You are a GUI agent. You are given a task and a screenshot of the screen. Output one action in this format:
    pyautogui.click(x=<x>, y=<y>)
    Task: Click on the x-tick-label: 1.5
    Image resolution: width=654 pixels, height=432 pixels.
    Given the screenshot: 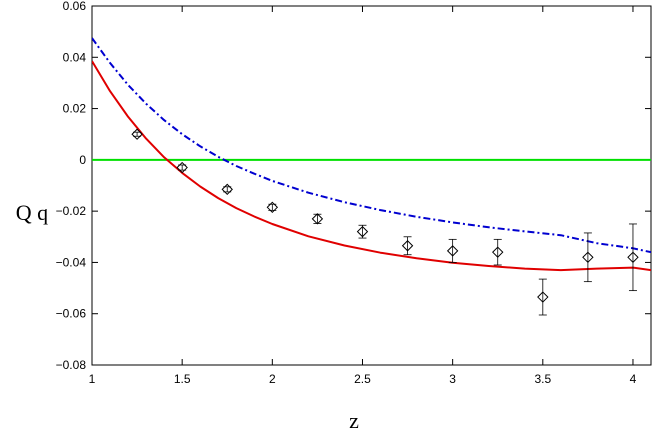 What is the action you would take?
    pyautogui.click(x=182, y=379)
    